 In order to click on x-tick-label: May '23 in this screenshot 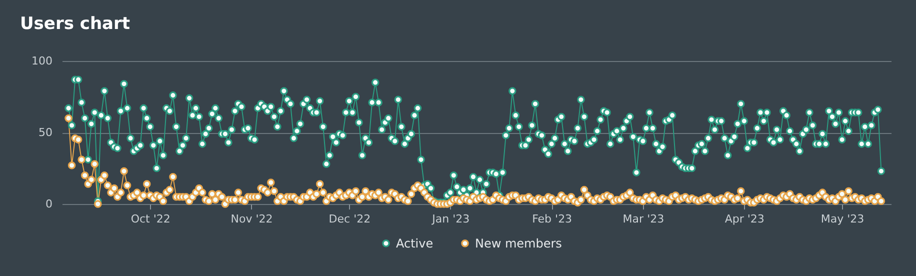, I will do `click(842, 219)`.